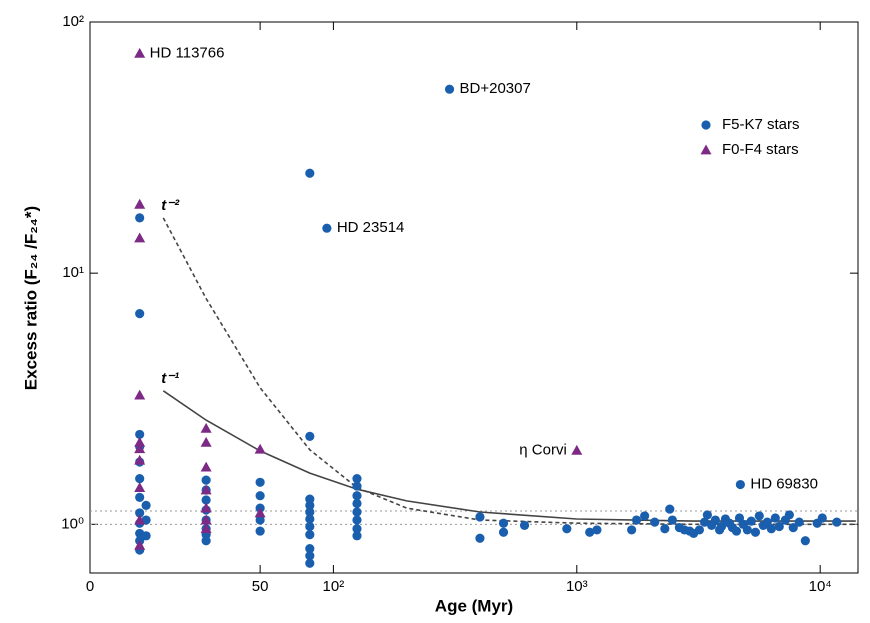 The image size is (870, 623). What do you see at coordinates (334, 586) in the screenshot?
I see `x-tick-label: 10²` at bounding box center [334, 586].